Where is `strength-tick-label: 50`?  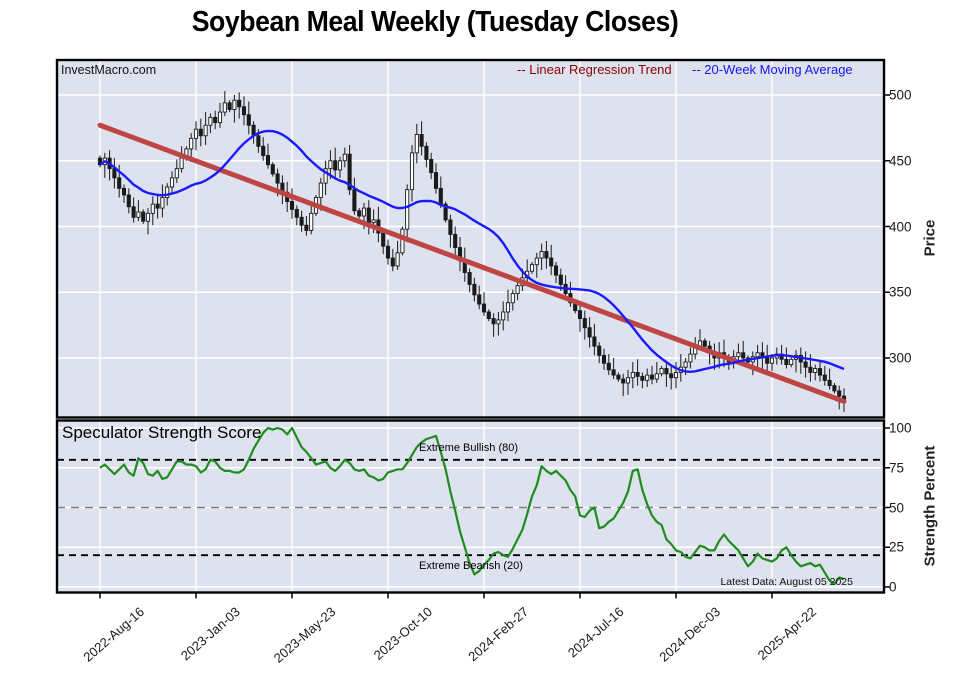 strength-tick-label: 50 is located at coordinates (897, 507).